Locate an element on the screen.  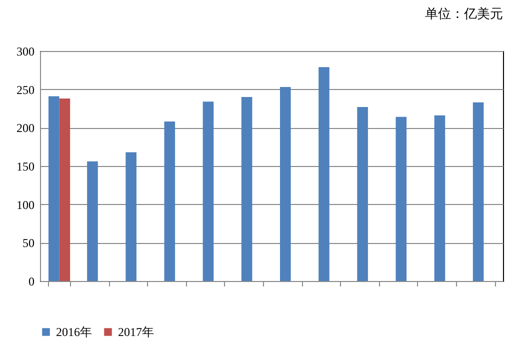
y-tick-label: 200 is located at coordinates (25, 128).